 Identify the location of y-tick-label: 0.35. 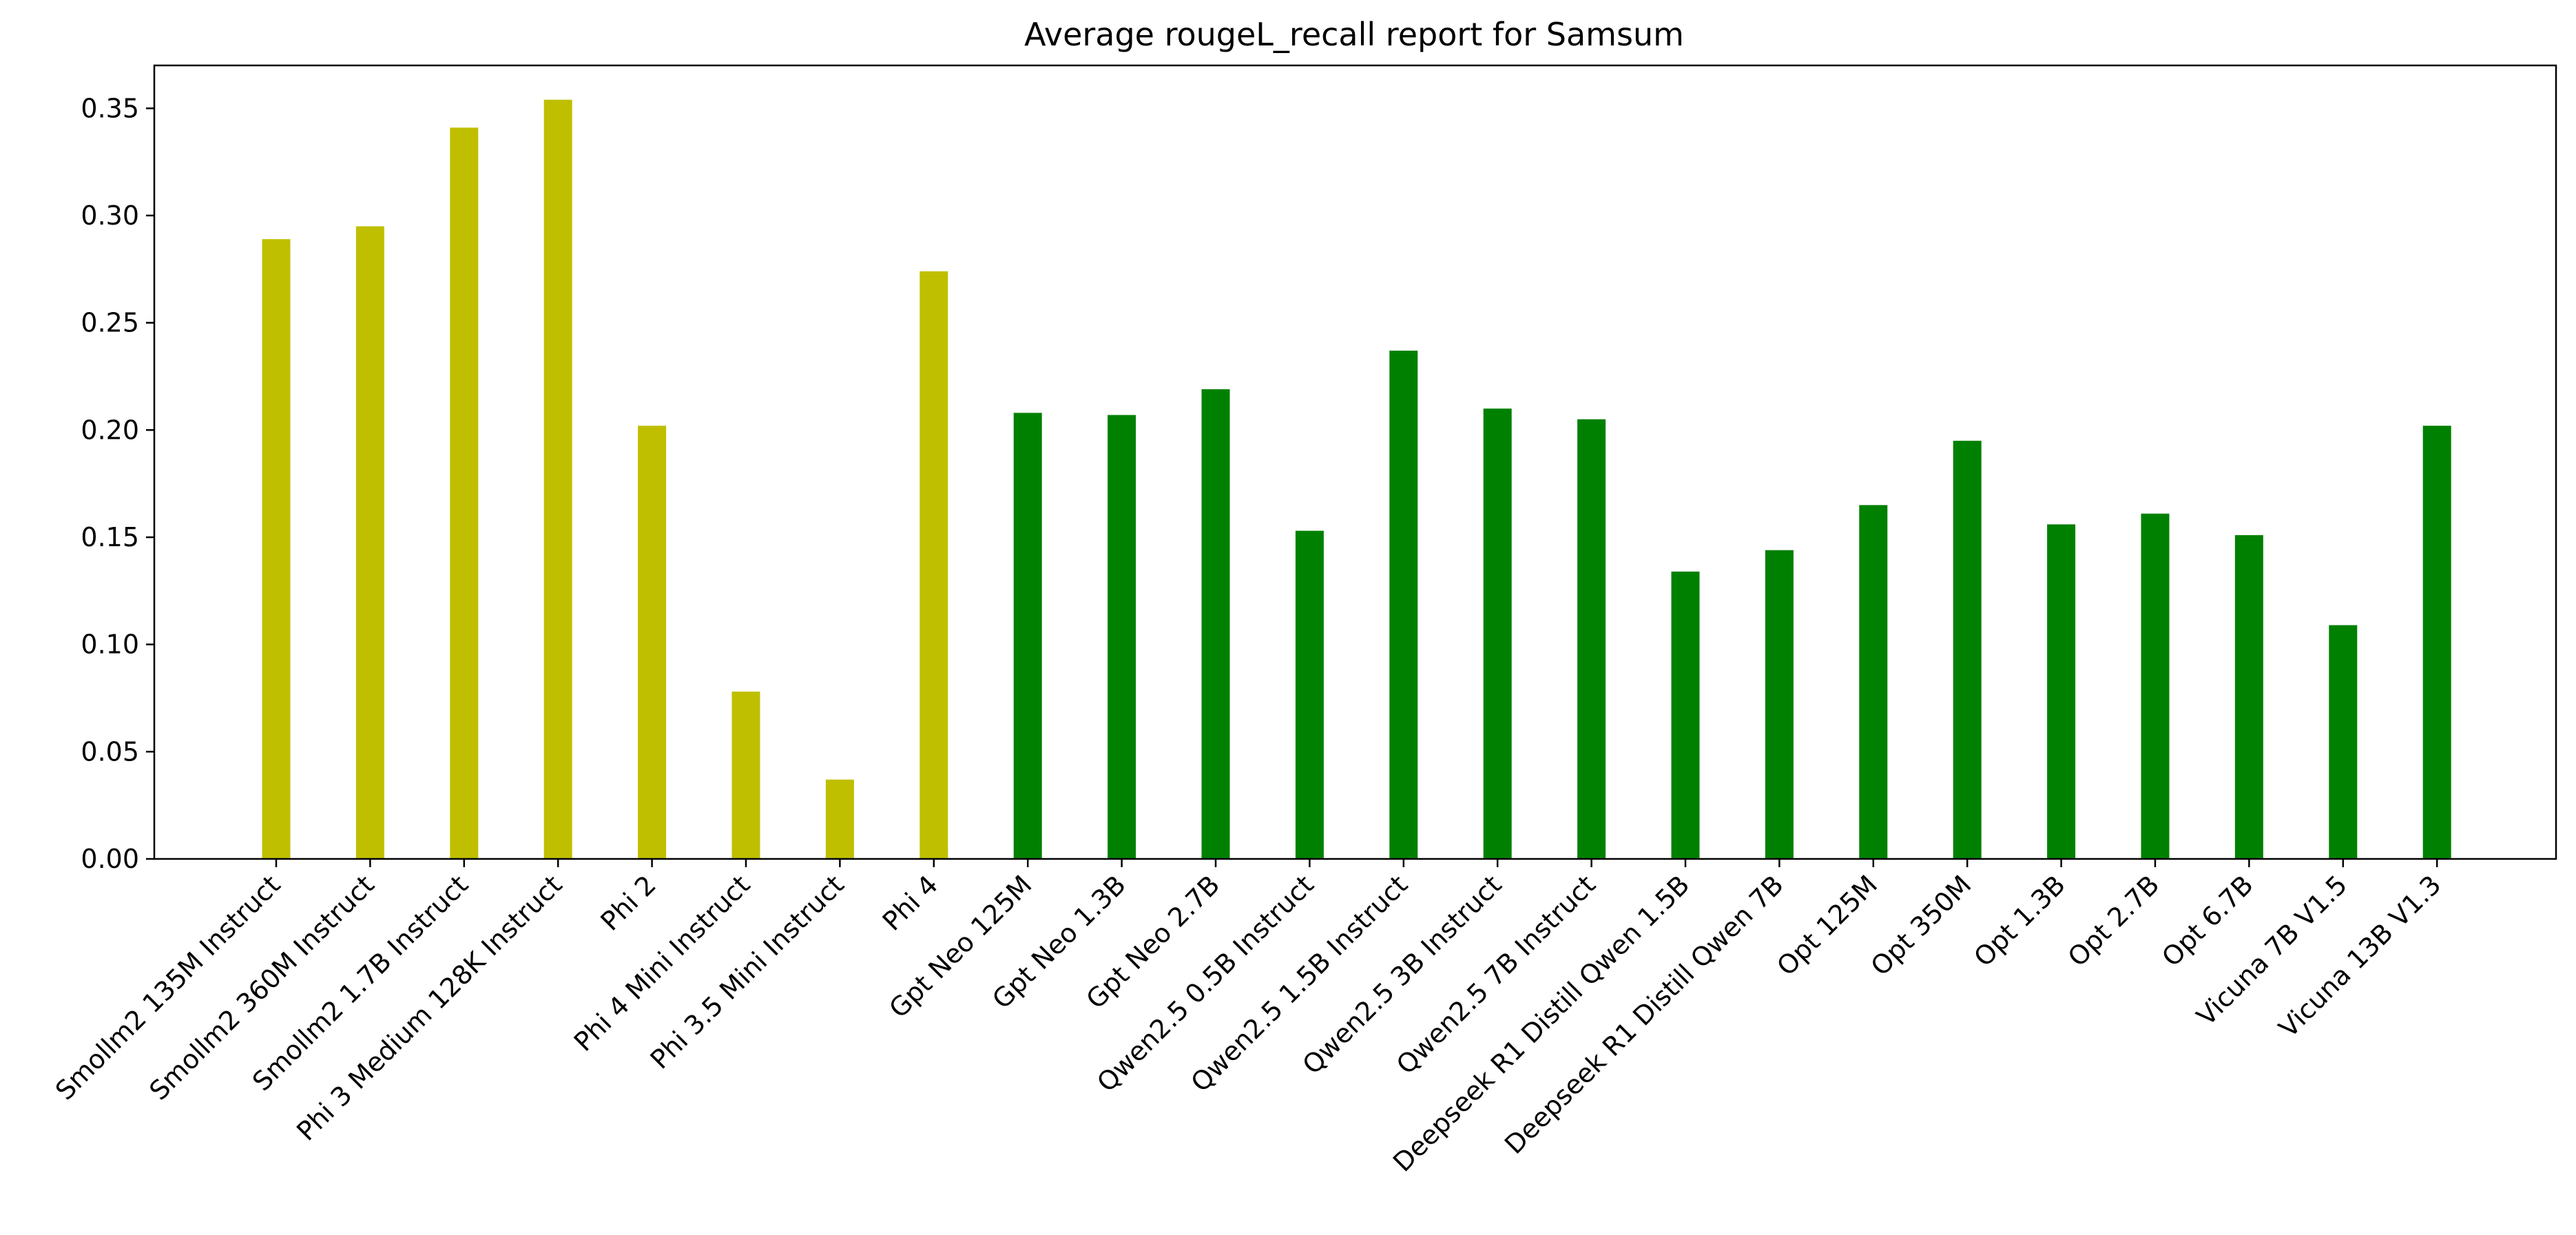
(110, 108).